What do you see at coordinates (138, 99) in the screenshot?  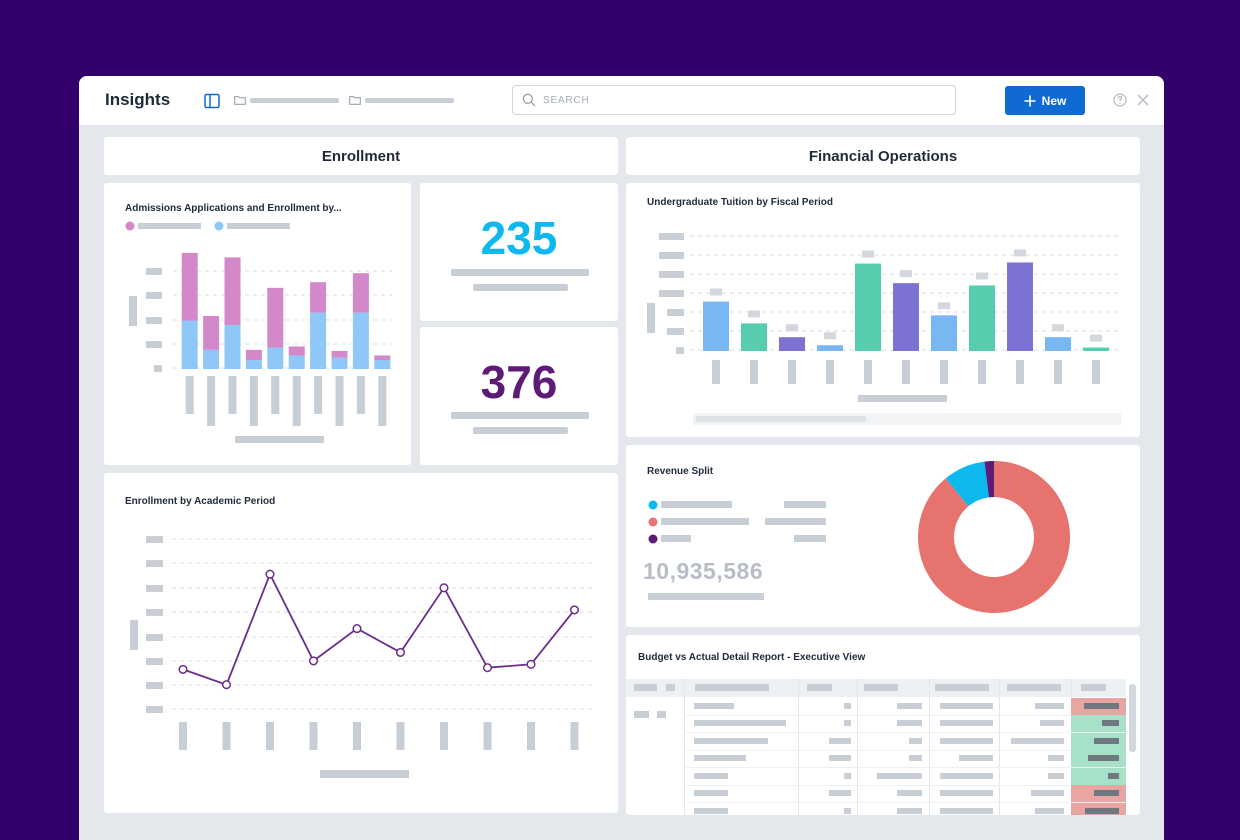 I see `app-title: Insights` at bounding box center [138, 99].